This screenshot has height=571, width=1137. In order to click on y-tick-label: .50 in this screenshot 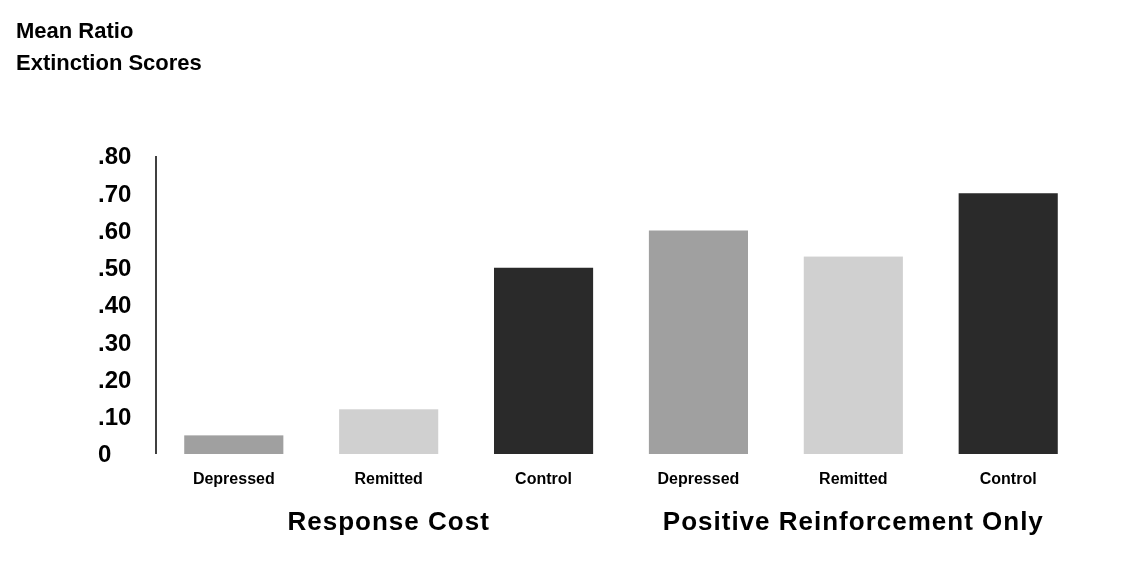, I will do `click(115, 268)`.